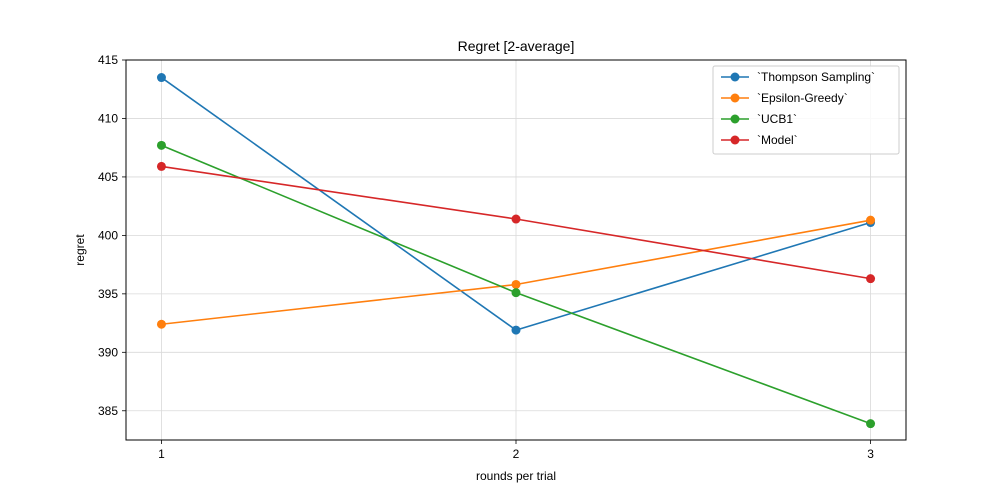 The height and width of the screenshot is (494, 1006). Describe the element at coordinates (108, 177) in the screenshot. I see `y-tick-label: 405` at that location.